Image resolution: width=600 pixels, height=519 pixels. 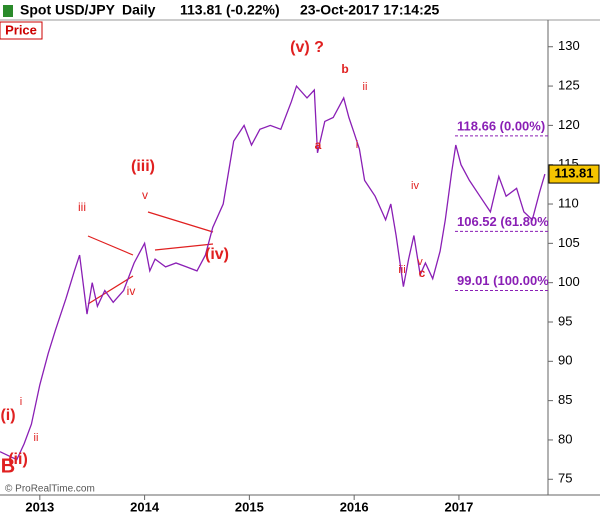 What do you see at coordinates (505, 280) in the screenshot?
I see `fib-label: 99.01 (100.00%)` at bounding box center [505, 280].